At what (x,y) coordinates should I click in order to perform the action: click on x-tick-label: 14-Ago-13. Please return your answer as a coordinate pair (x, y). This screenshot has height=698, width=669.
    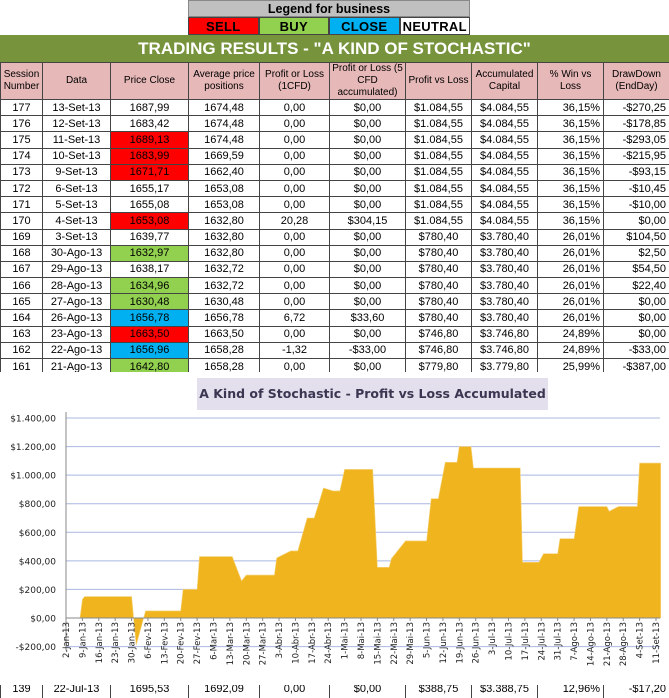
    Looking at the image, I should click on (591, 644).